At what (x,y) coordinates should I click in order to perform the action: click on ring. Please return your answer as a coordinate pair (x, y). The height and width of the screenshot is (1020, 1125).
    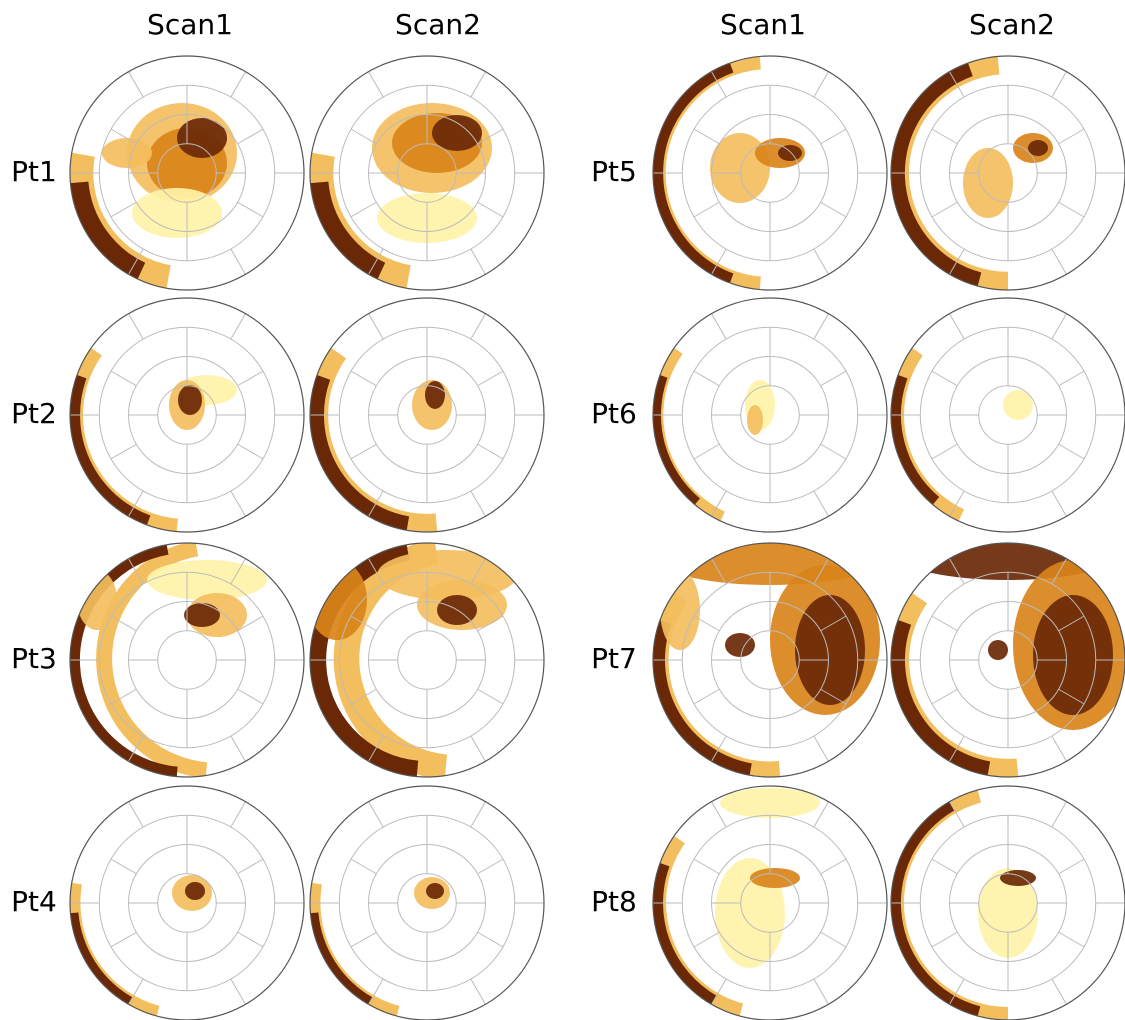
    Looking at the image, I should click on (187, 660).